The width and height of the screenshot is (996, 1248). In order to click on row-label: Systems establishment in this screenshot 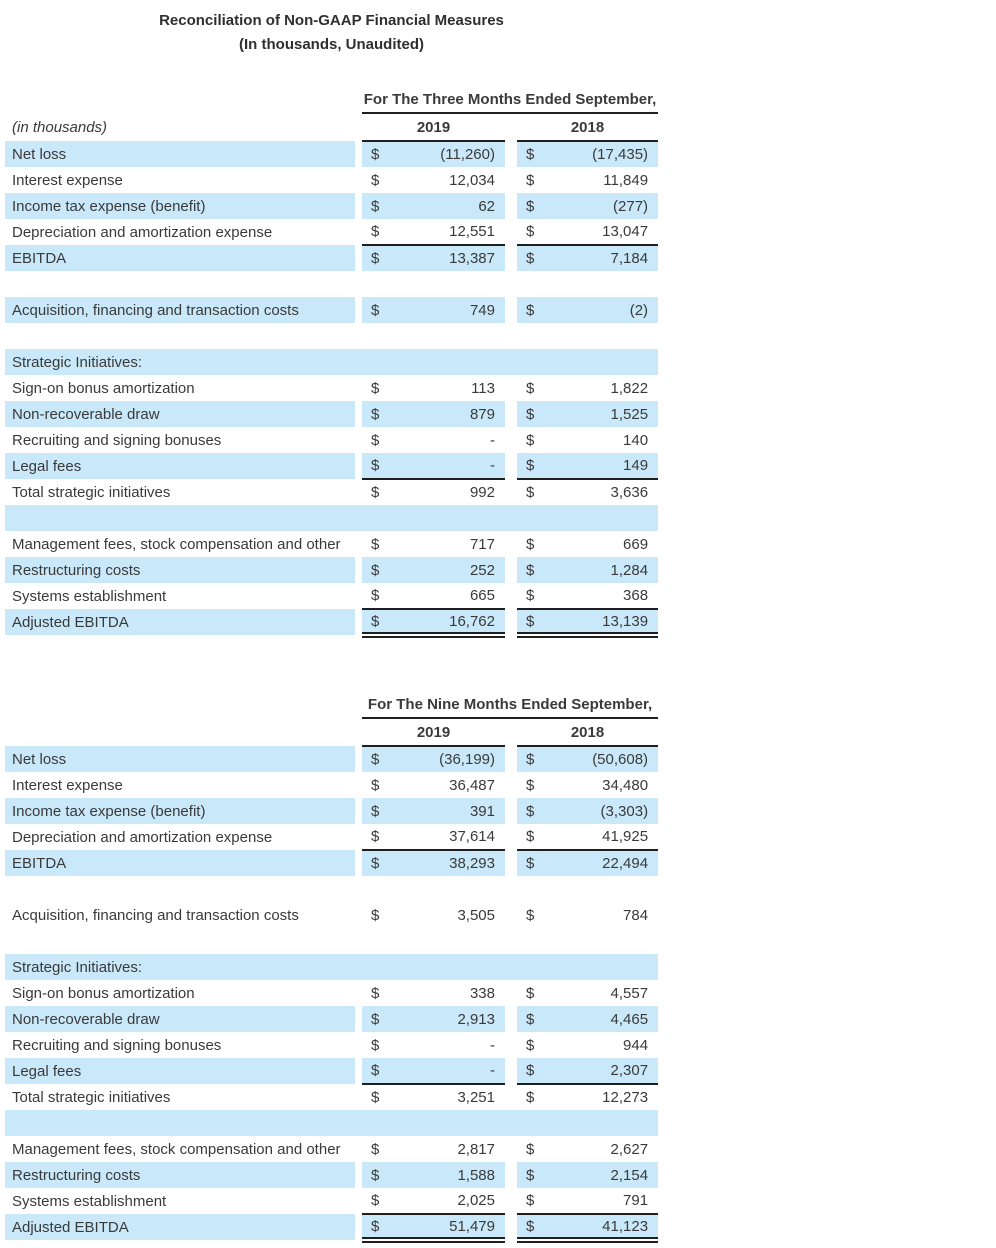, I will do `click(89, 1201)`.